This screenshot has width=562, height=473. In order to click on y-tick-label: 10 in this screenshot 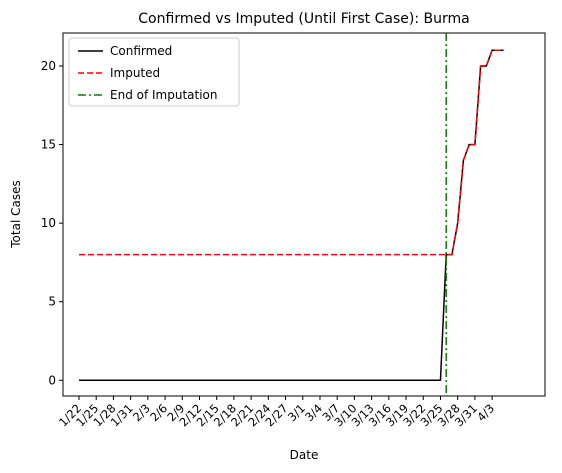, I will do `click(48, 223)`.